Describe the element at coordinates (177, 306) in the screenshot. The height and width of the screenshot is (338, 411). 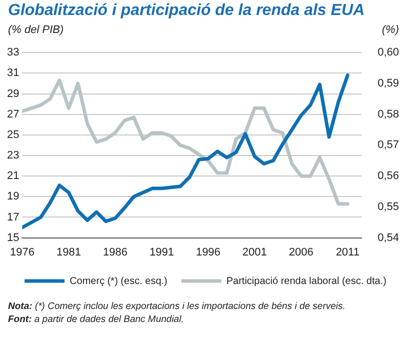
I see `text: Nota: (*) Comerç inclou les exportacions i les importacions de béns i de serveis.` at that location.